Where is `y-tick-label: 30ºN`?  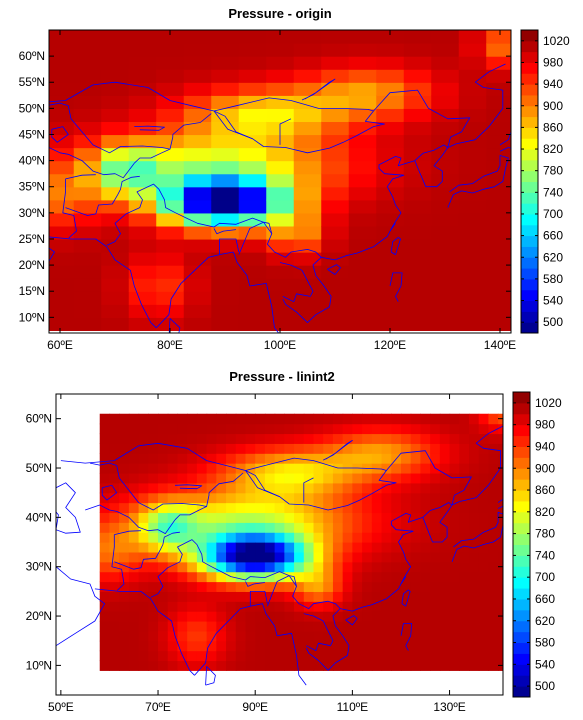 y-tick-label: 30ºN is located at coordinates (39, 567).